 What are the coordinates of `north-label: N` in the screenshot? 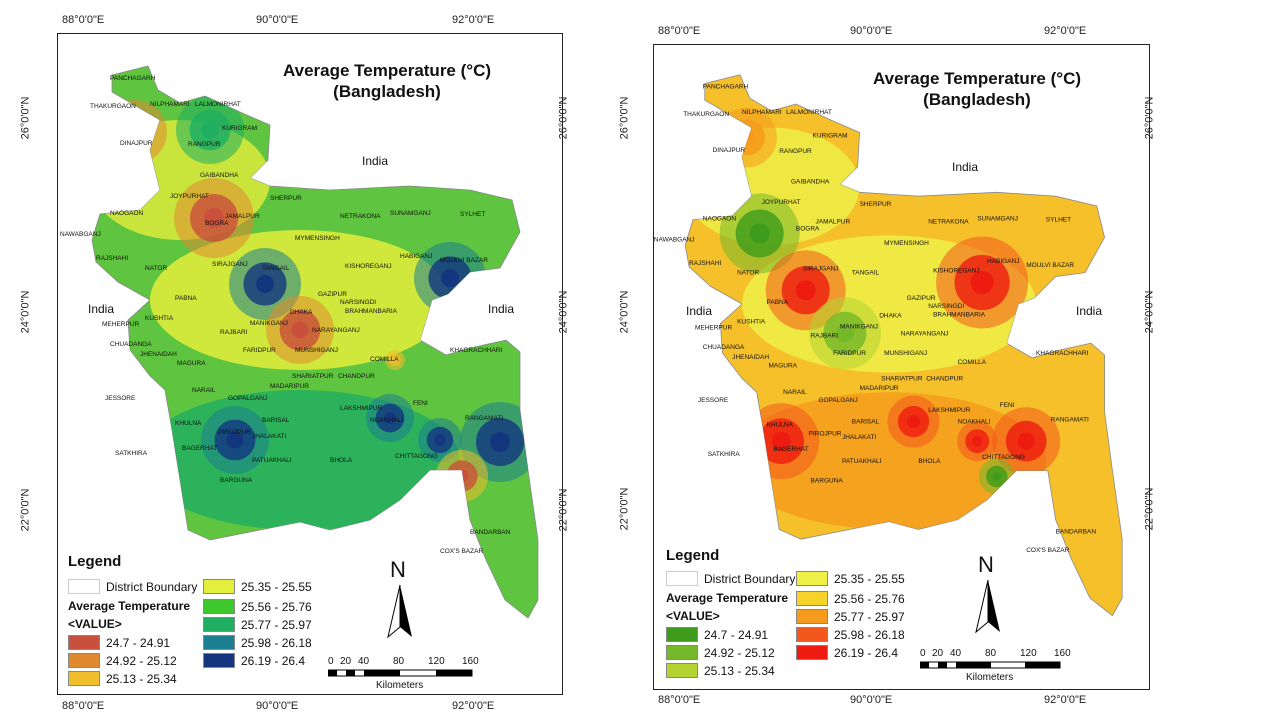 It's located at (398, 569).